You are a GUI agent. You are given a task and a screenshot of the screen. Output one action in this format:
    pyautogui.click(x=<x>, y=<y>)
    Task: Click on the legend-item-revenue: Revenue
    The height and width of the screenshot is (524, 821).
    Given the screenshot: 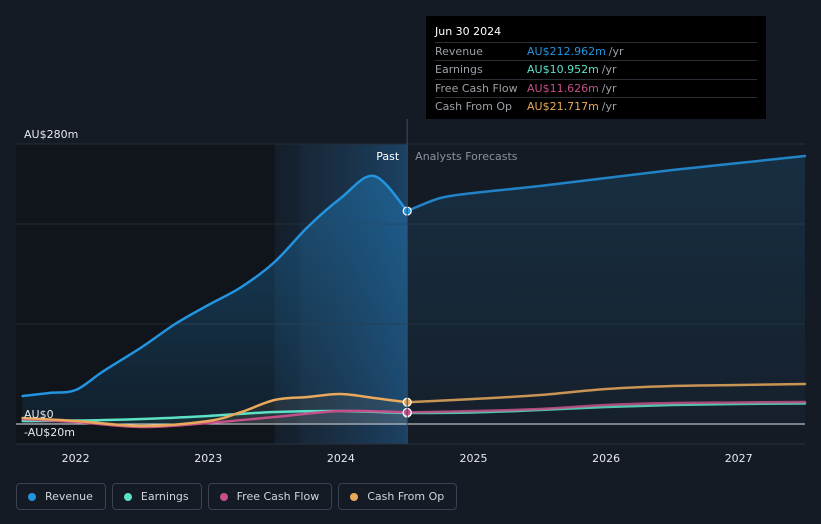 What is the action you would take?
    pyautogui.click(x=61, y=496)
    